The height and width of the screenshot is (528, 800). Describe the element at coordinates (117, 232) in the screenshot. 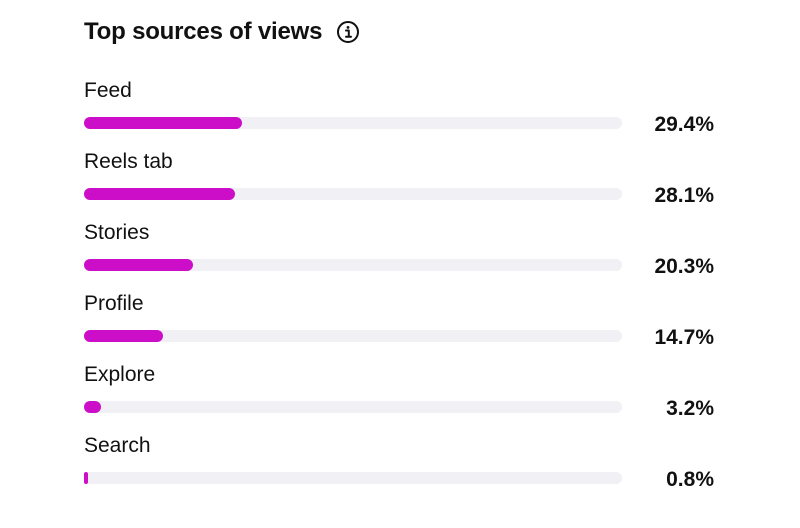

I see `source-label: Stories` at that location.